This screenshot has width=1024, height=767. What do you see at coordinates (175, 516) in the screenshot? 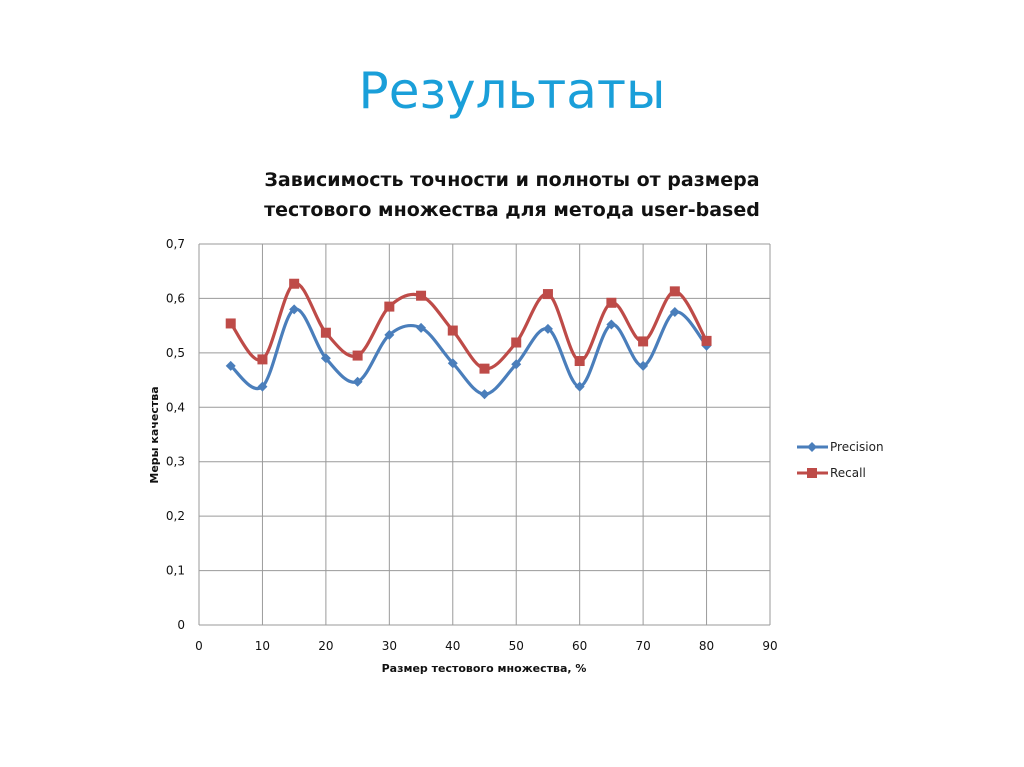
I see `y-tick-label: 0,2` at bounding box center [175, 516].